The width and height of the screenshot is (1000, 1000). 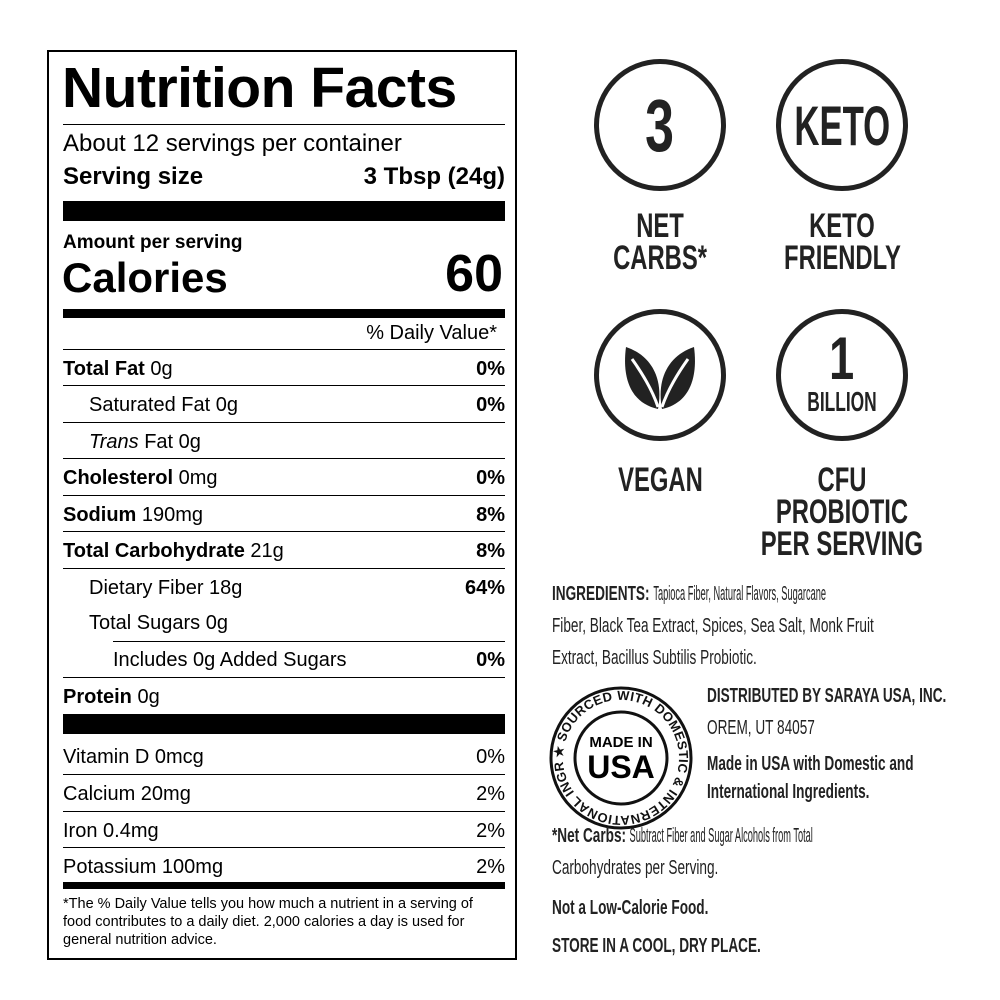 I want to click on nutrient-row: Dietary Fiber 18g 64%, so click(x=284, y=586).